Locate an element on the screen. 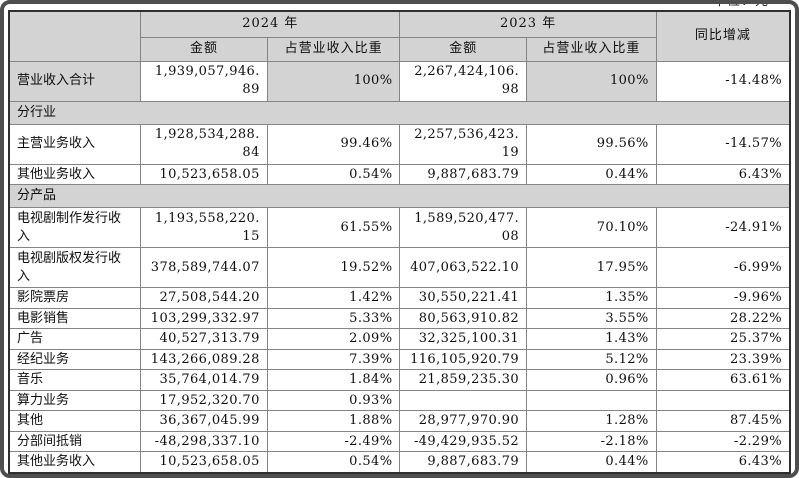  ratio-2023-cell: -2.18% is located at coordinates (591, 441).